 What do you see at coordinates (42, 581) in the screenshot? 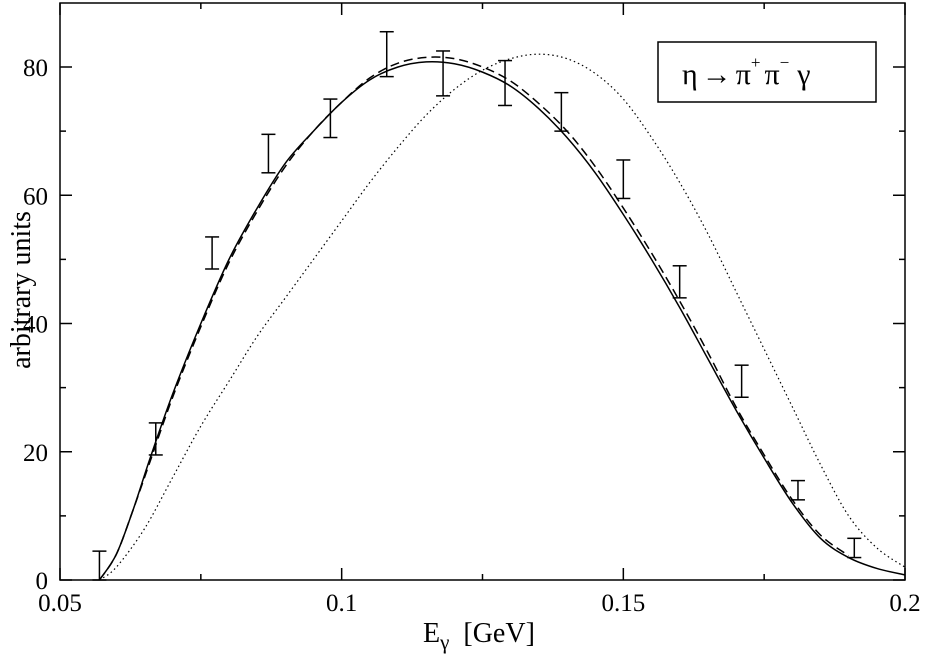
I see `y-tick-label: 0` at bounding box center [42, 581].